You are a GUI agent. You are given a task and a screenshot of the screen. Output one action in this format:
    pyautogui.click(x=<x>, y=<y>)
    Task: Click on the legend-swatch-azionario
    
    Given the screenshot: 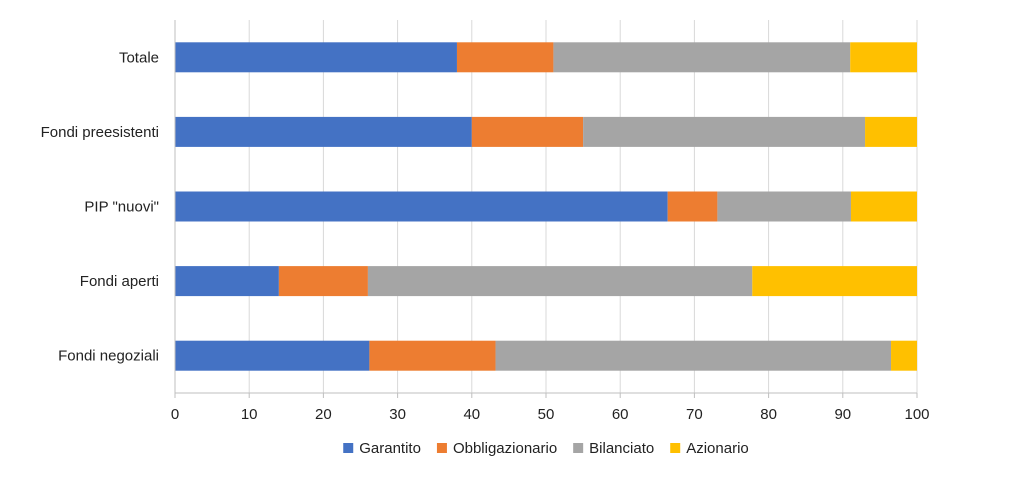 What is the action you would take?
    pyautogui.click(x=675, y=448)
    